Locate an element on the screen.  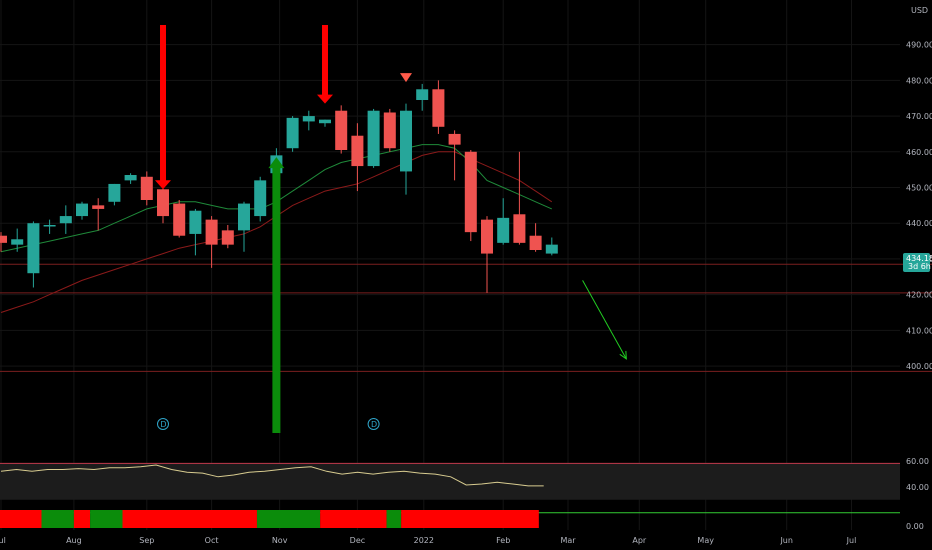
trend-bar is located at coordinates (269, 519).